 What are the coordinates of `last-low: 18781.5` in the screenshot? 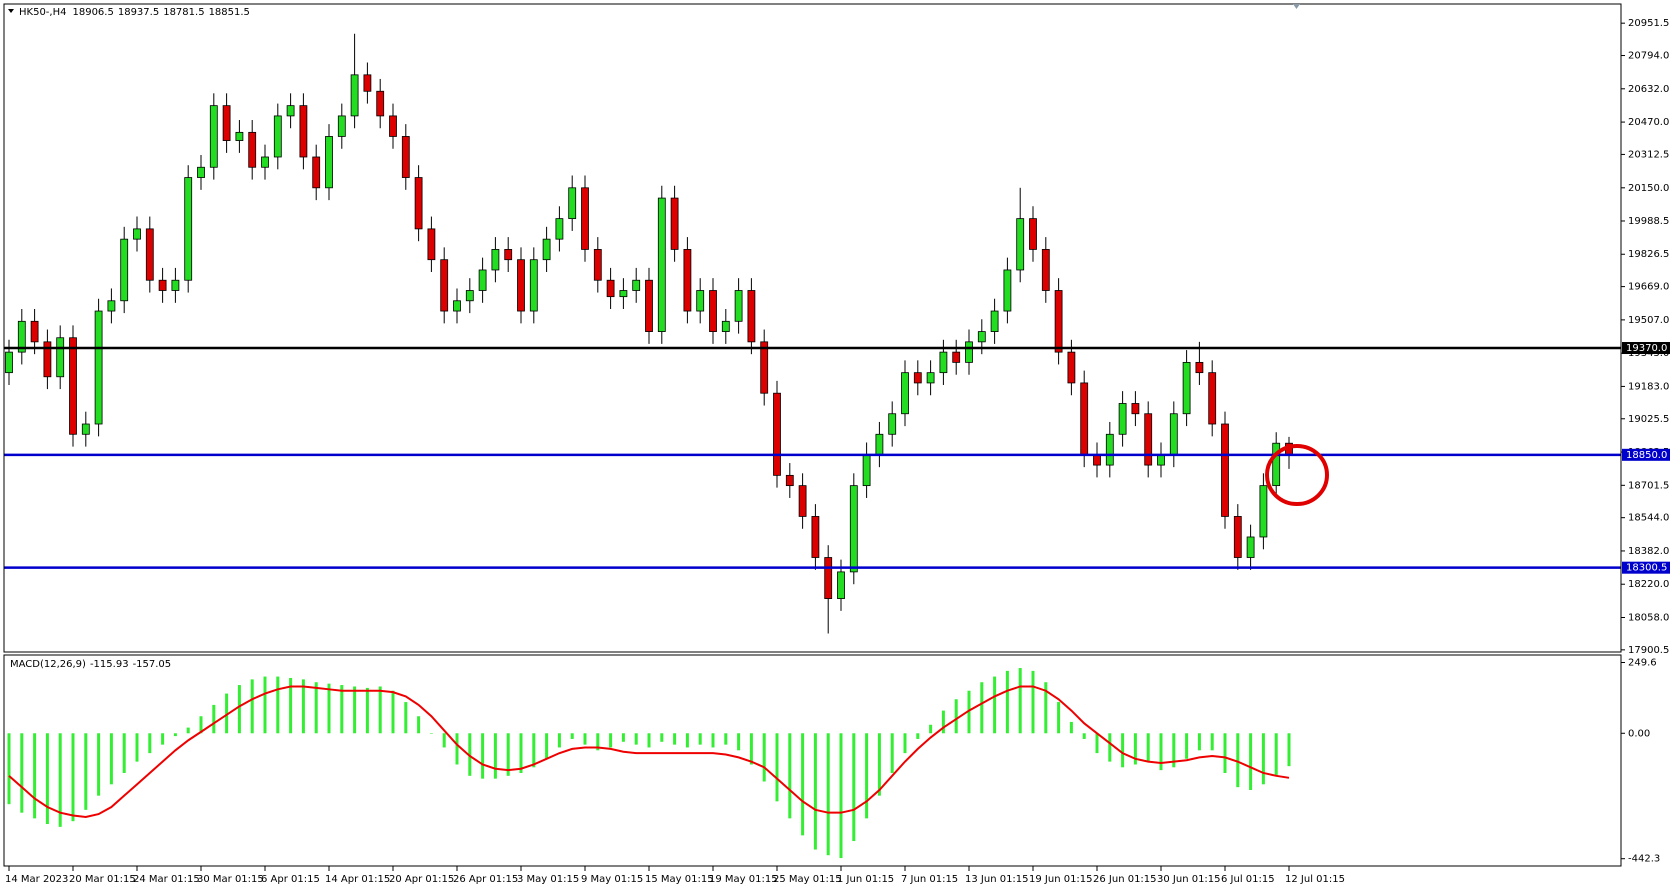 It's located at (183, 12).